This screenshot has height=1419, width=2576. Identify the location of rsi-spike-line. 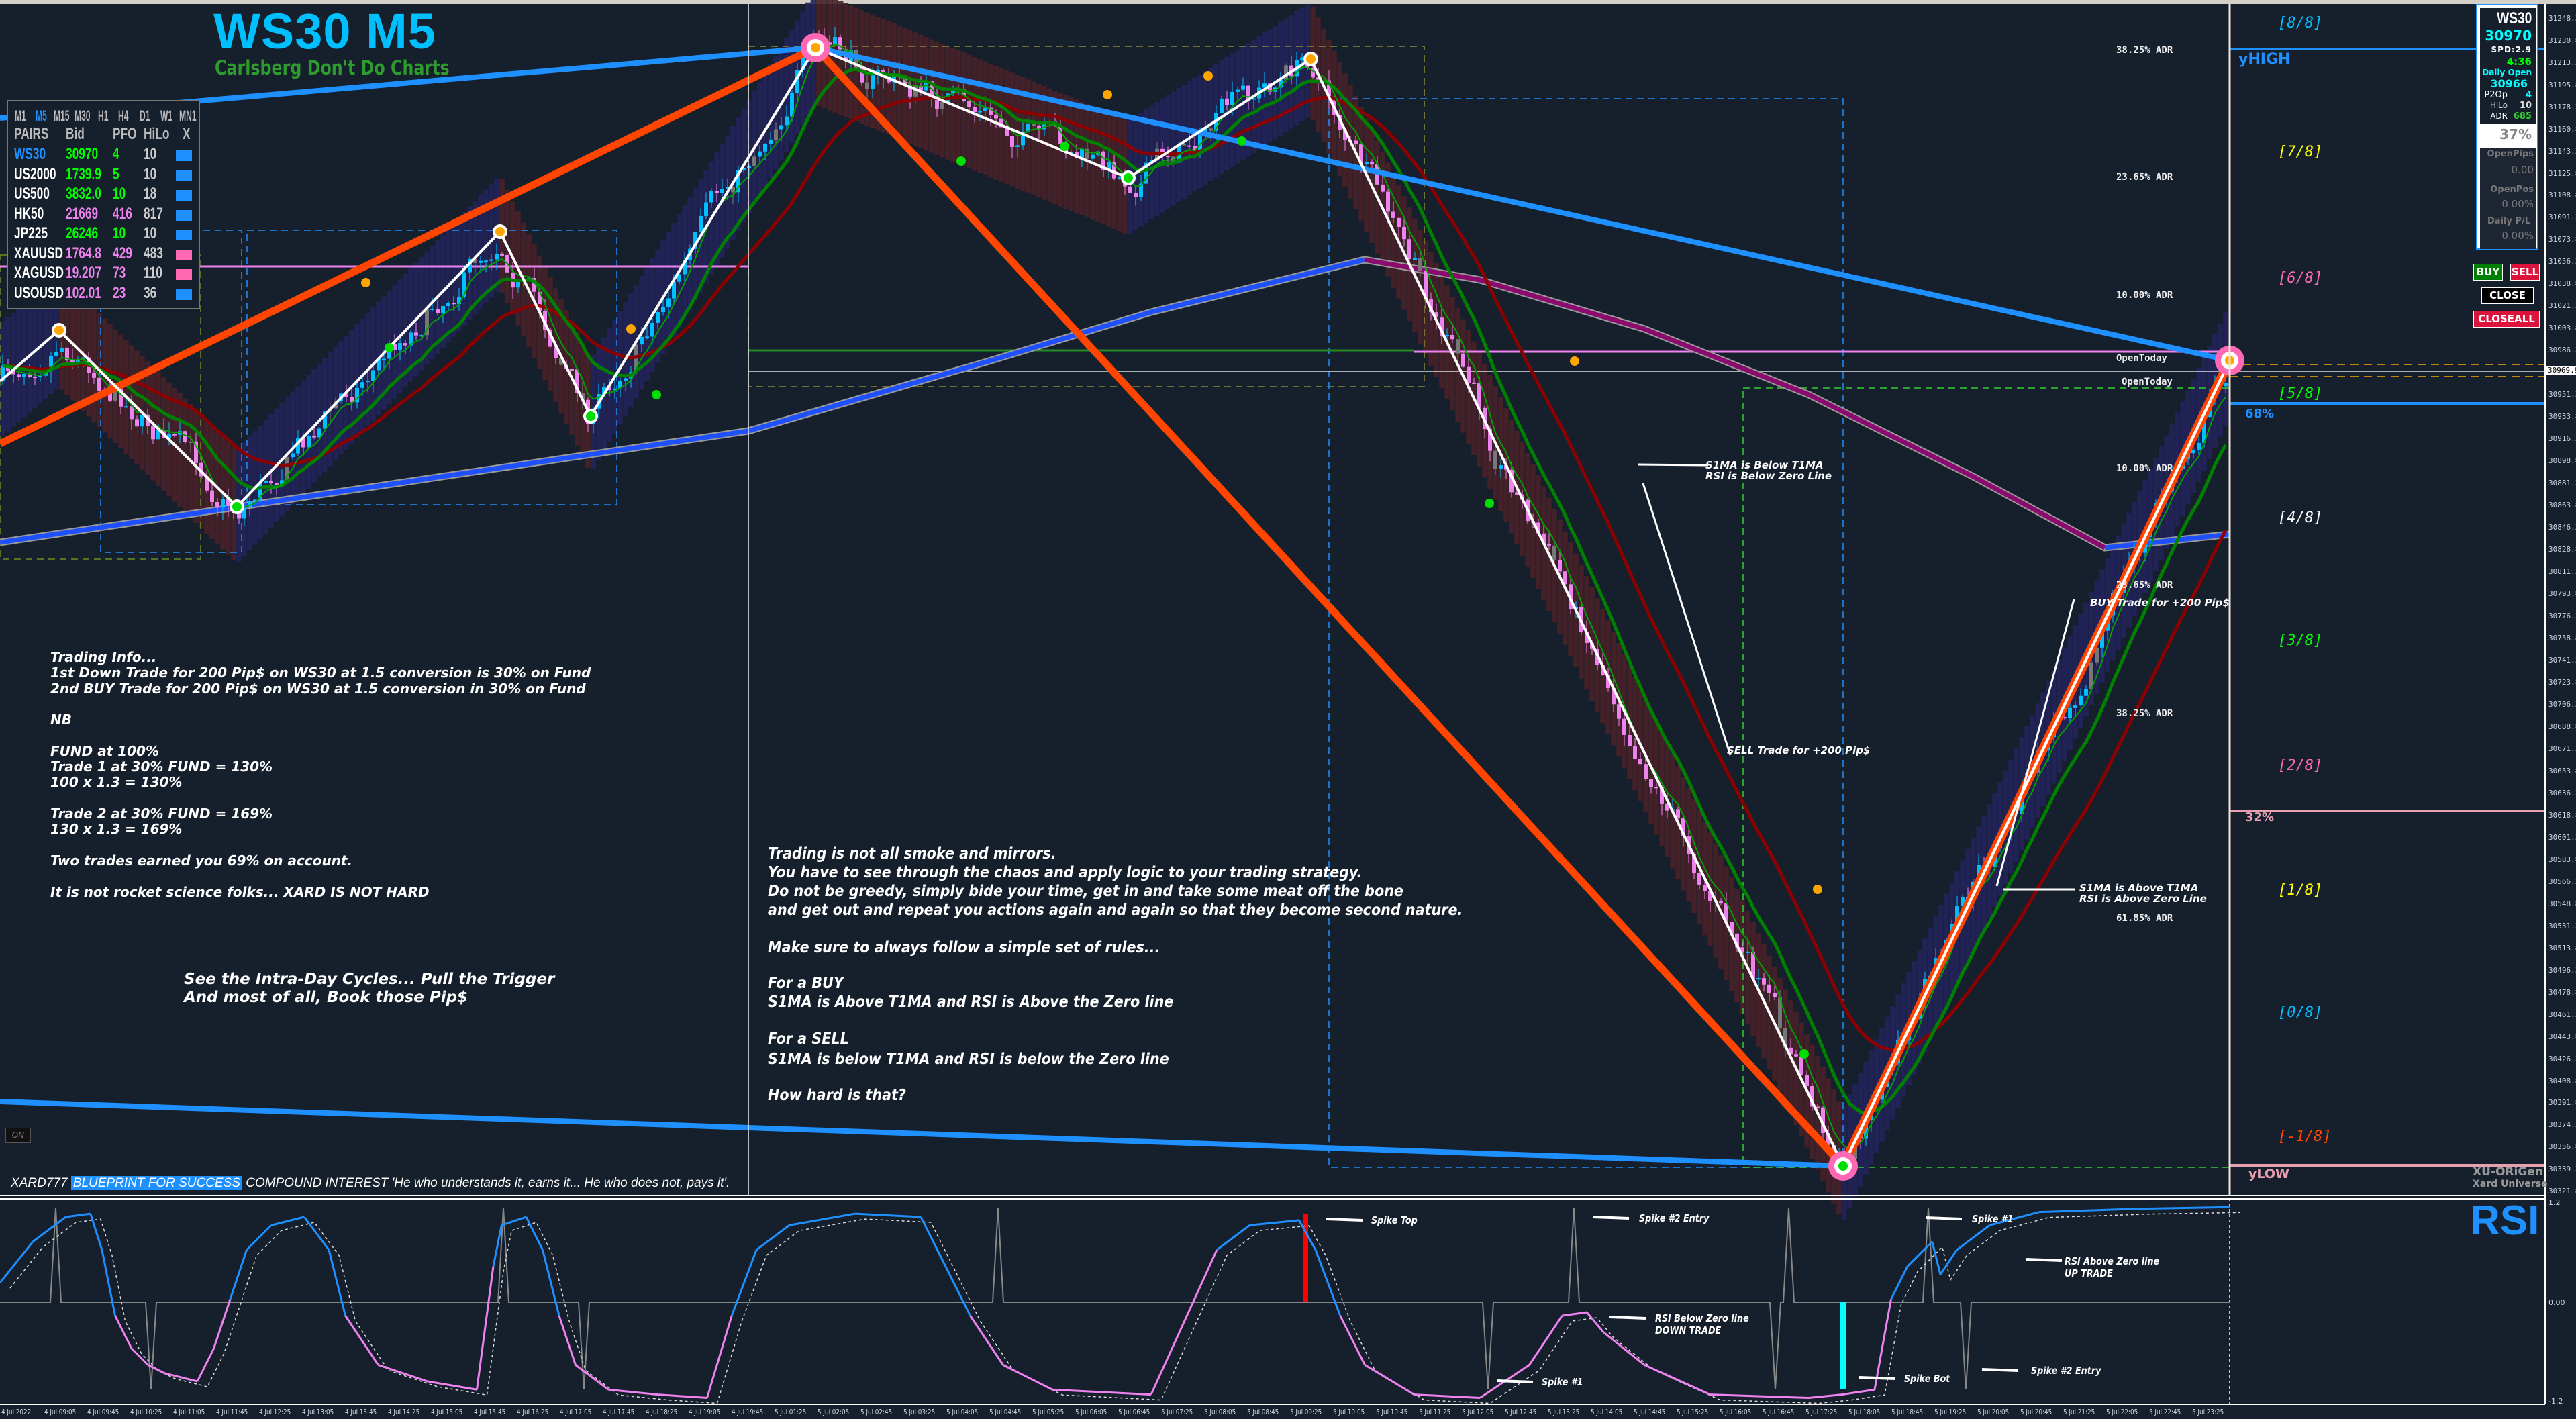
(1115, 1299).